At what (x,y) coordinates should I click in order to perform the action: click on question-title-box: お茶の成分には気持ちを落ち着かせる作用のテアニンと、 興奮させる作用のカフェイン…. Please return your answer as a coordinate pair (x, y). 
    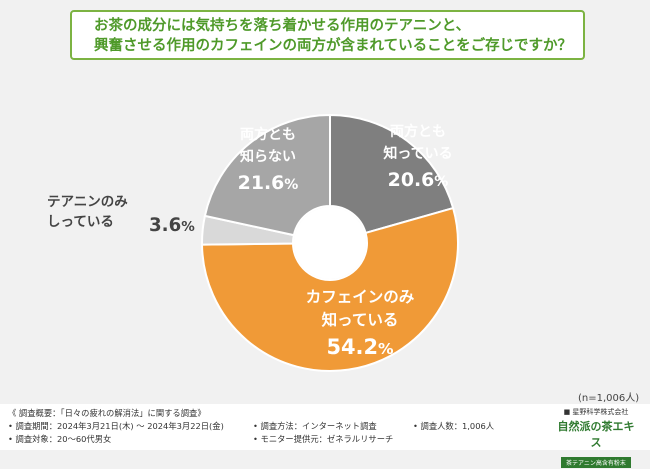
    Looking at the image, I should click on (327, 35).